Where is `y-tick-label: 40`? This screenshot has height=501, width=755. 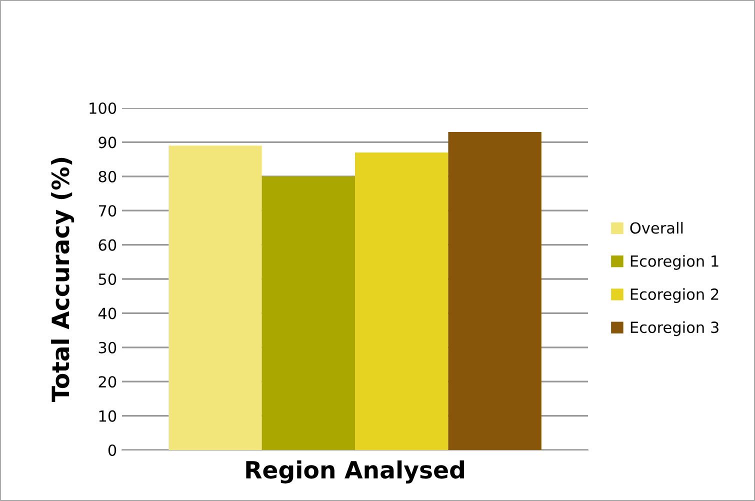 y-tick-label: 40 is located at coordinates (107, 314).